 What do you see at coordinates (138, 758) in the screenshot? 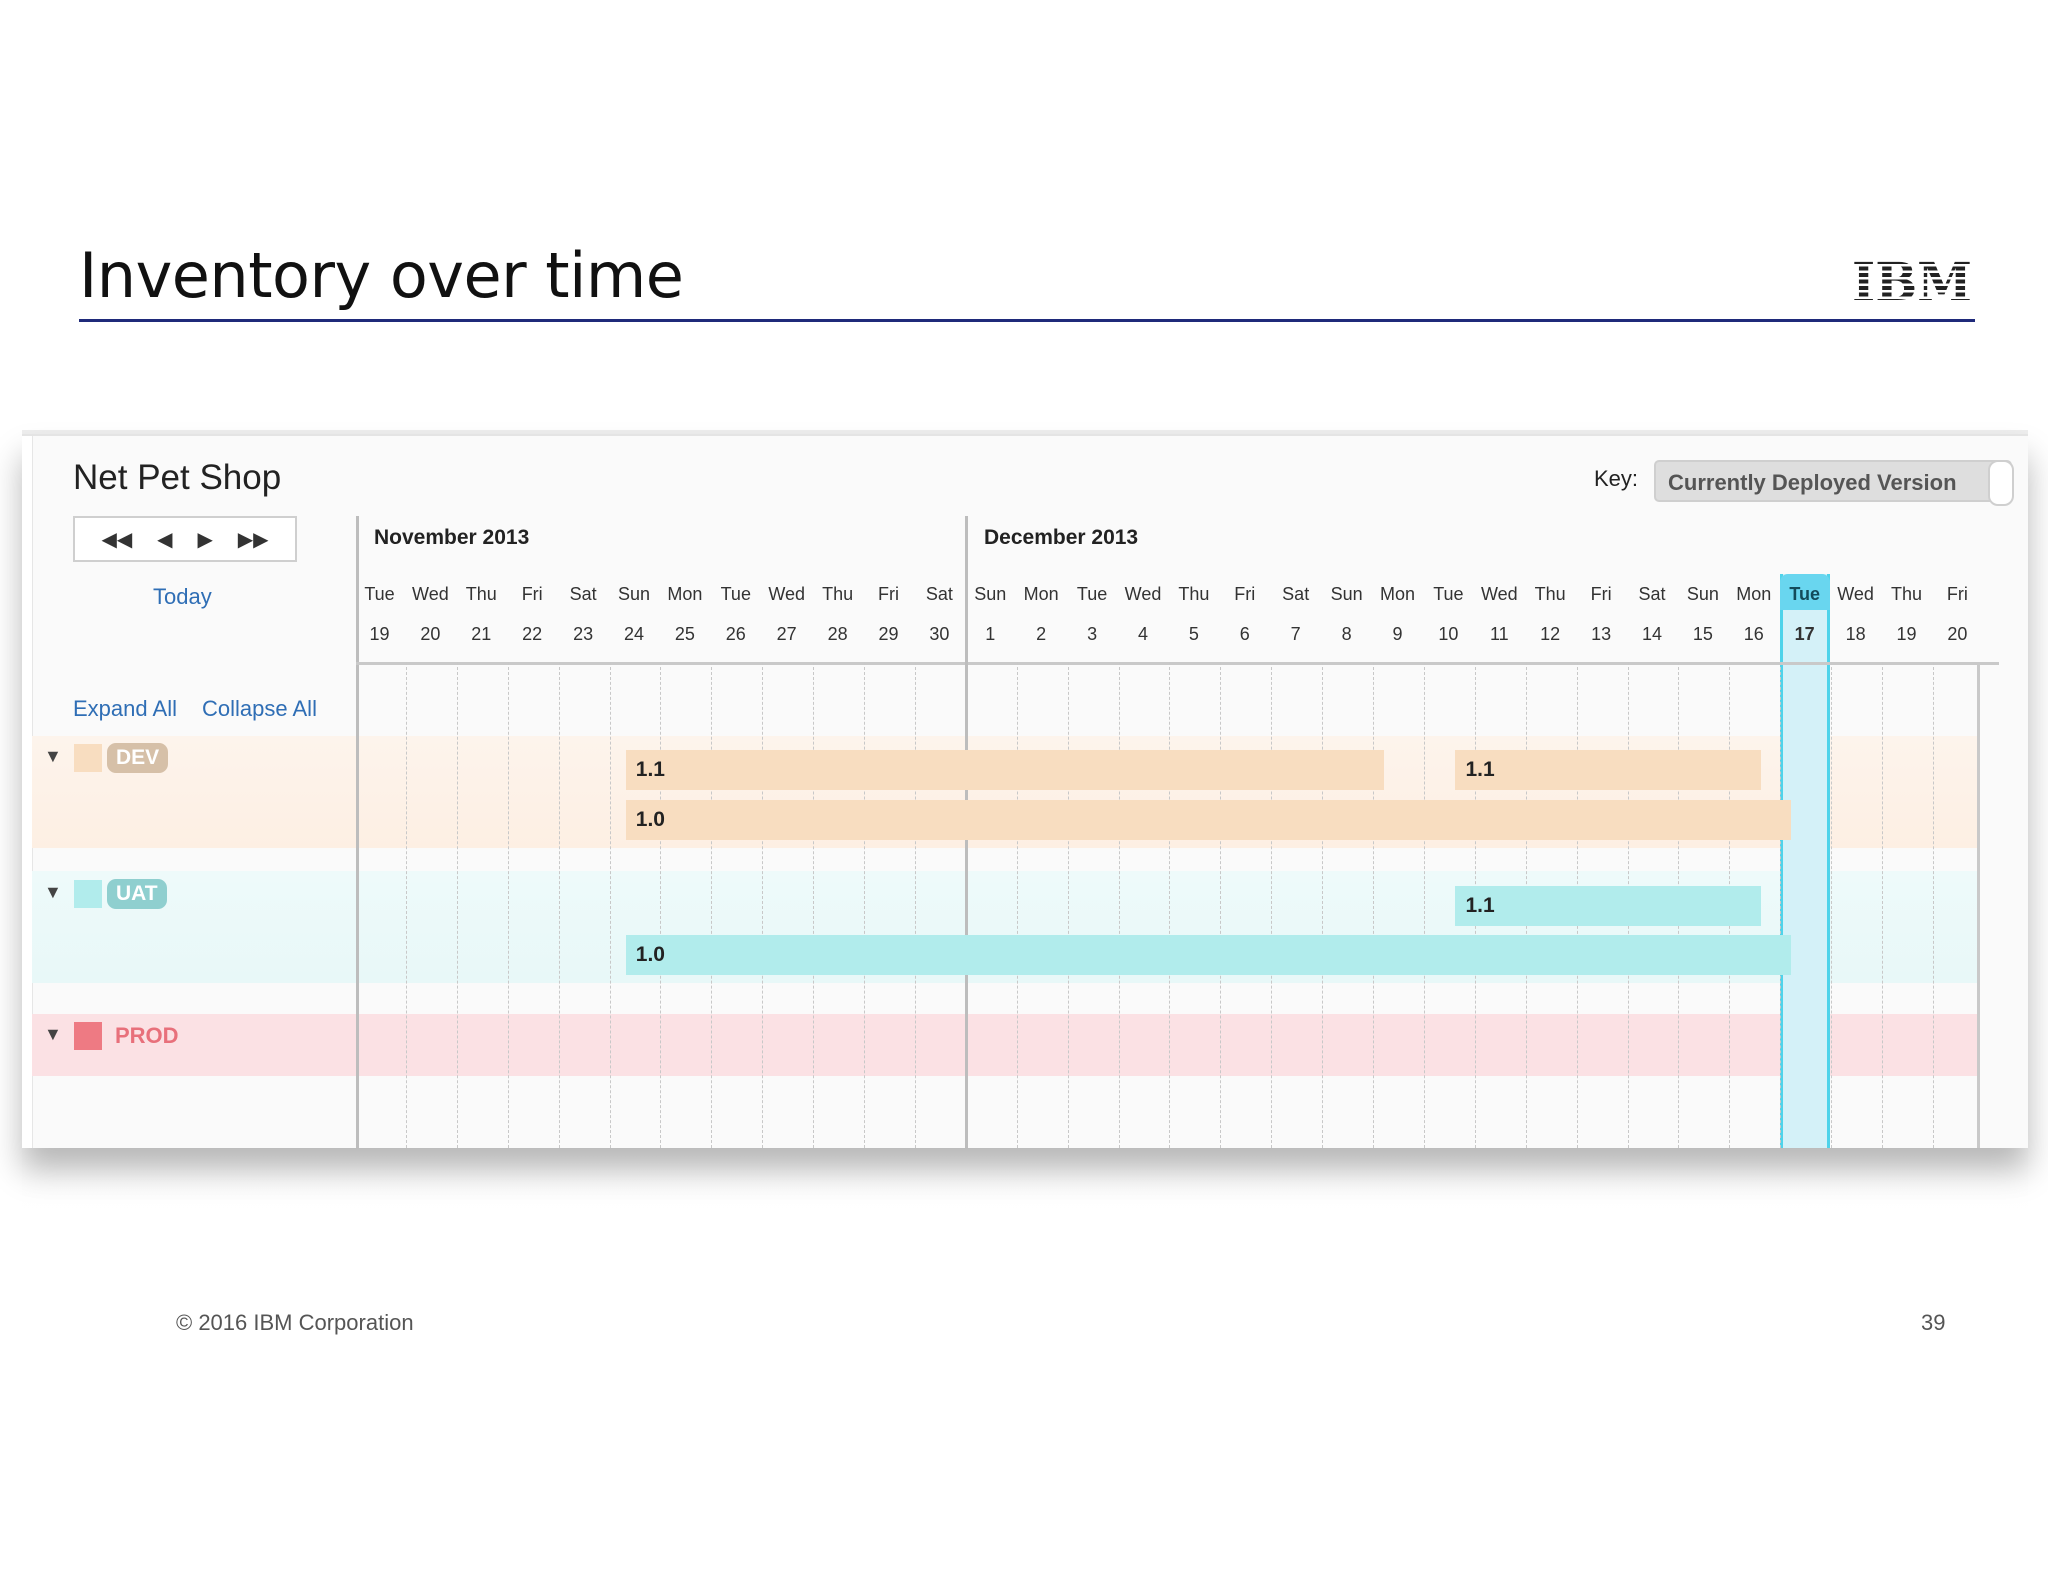
I see `environment-name-badge: DEV` at bounding box center [138, 758].